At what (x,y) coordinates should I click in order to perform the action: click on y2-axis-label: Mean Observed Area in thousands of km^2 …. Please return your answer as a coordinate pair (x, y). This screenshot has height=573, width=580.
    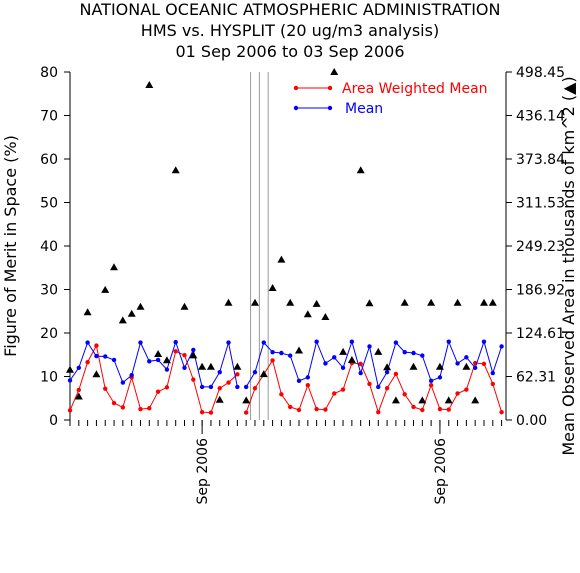
    Looking at the image, I should click on (568, 265).